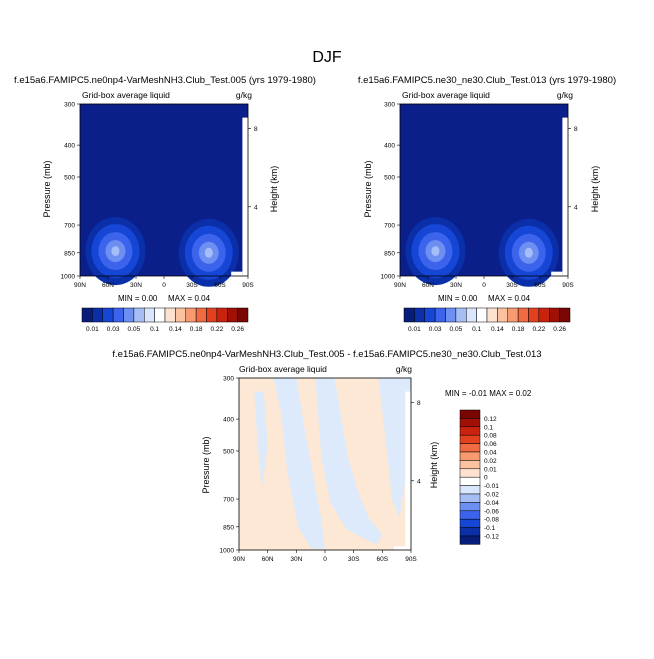 The width and height of the screenshot is (654, 659). Describe the element at coordinates (486, 478) in the screenshot. I see `colorbar-label: 0` at that location.